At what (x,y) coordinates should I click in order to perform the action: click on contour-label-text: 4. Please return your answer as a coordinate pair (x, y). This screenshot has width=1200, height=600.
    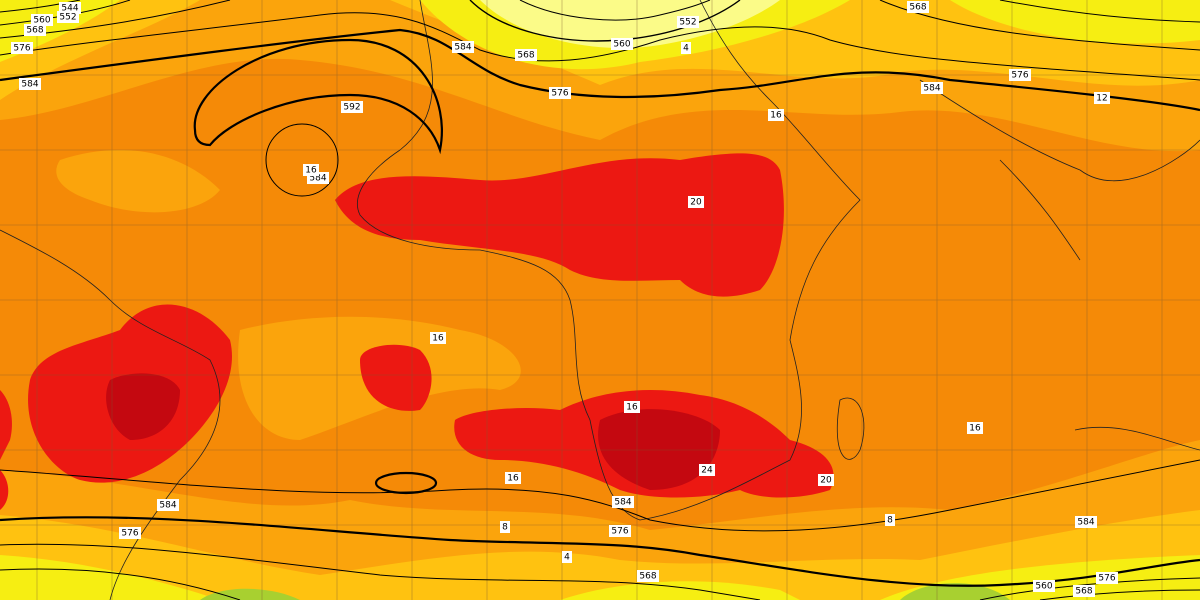
    Looking at the image, I should click on (686, 49).